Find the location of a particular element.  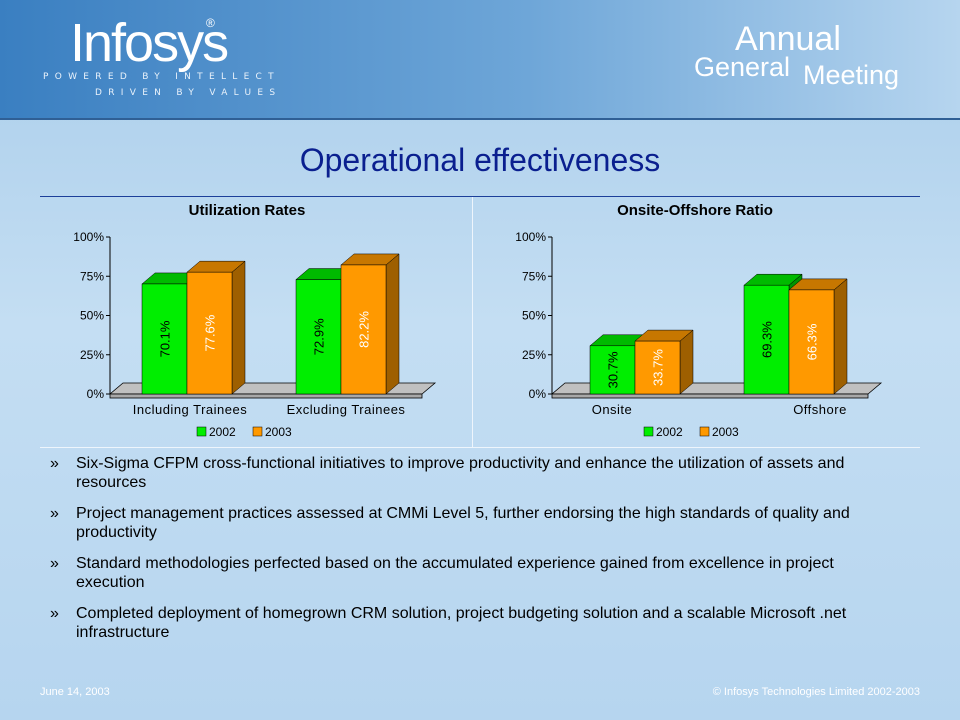

bar-2002-offshore is located at coordinates (766, 339).